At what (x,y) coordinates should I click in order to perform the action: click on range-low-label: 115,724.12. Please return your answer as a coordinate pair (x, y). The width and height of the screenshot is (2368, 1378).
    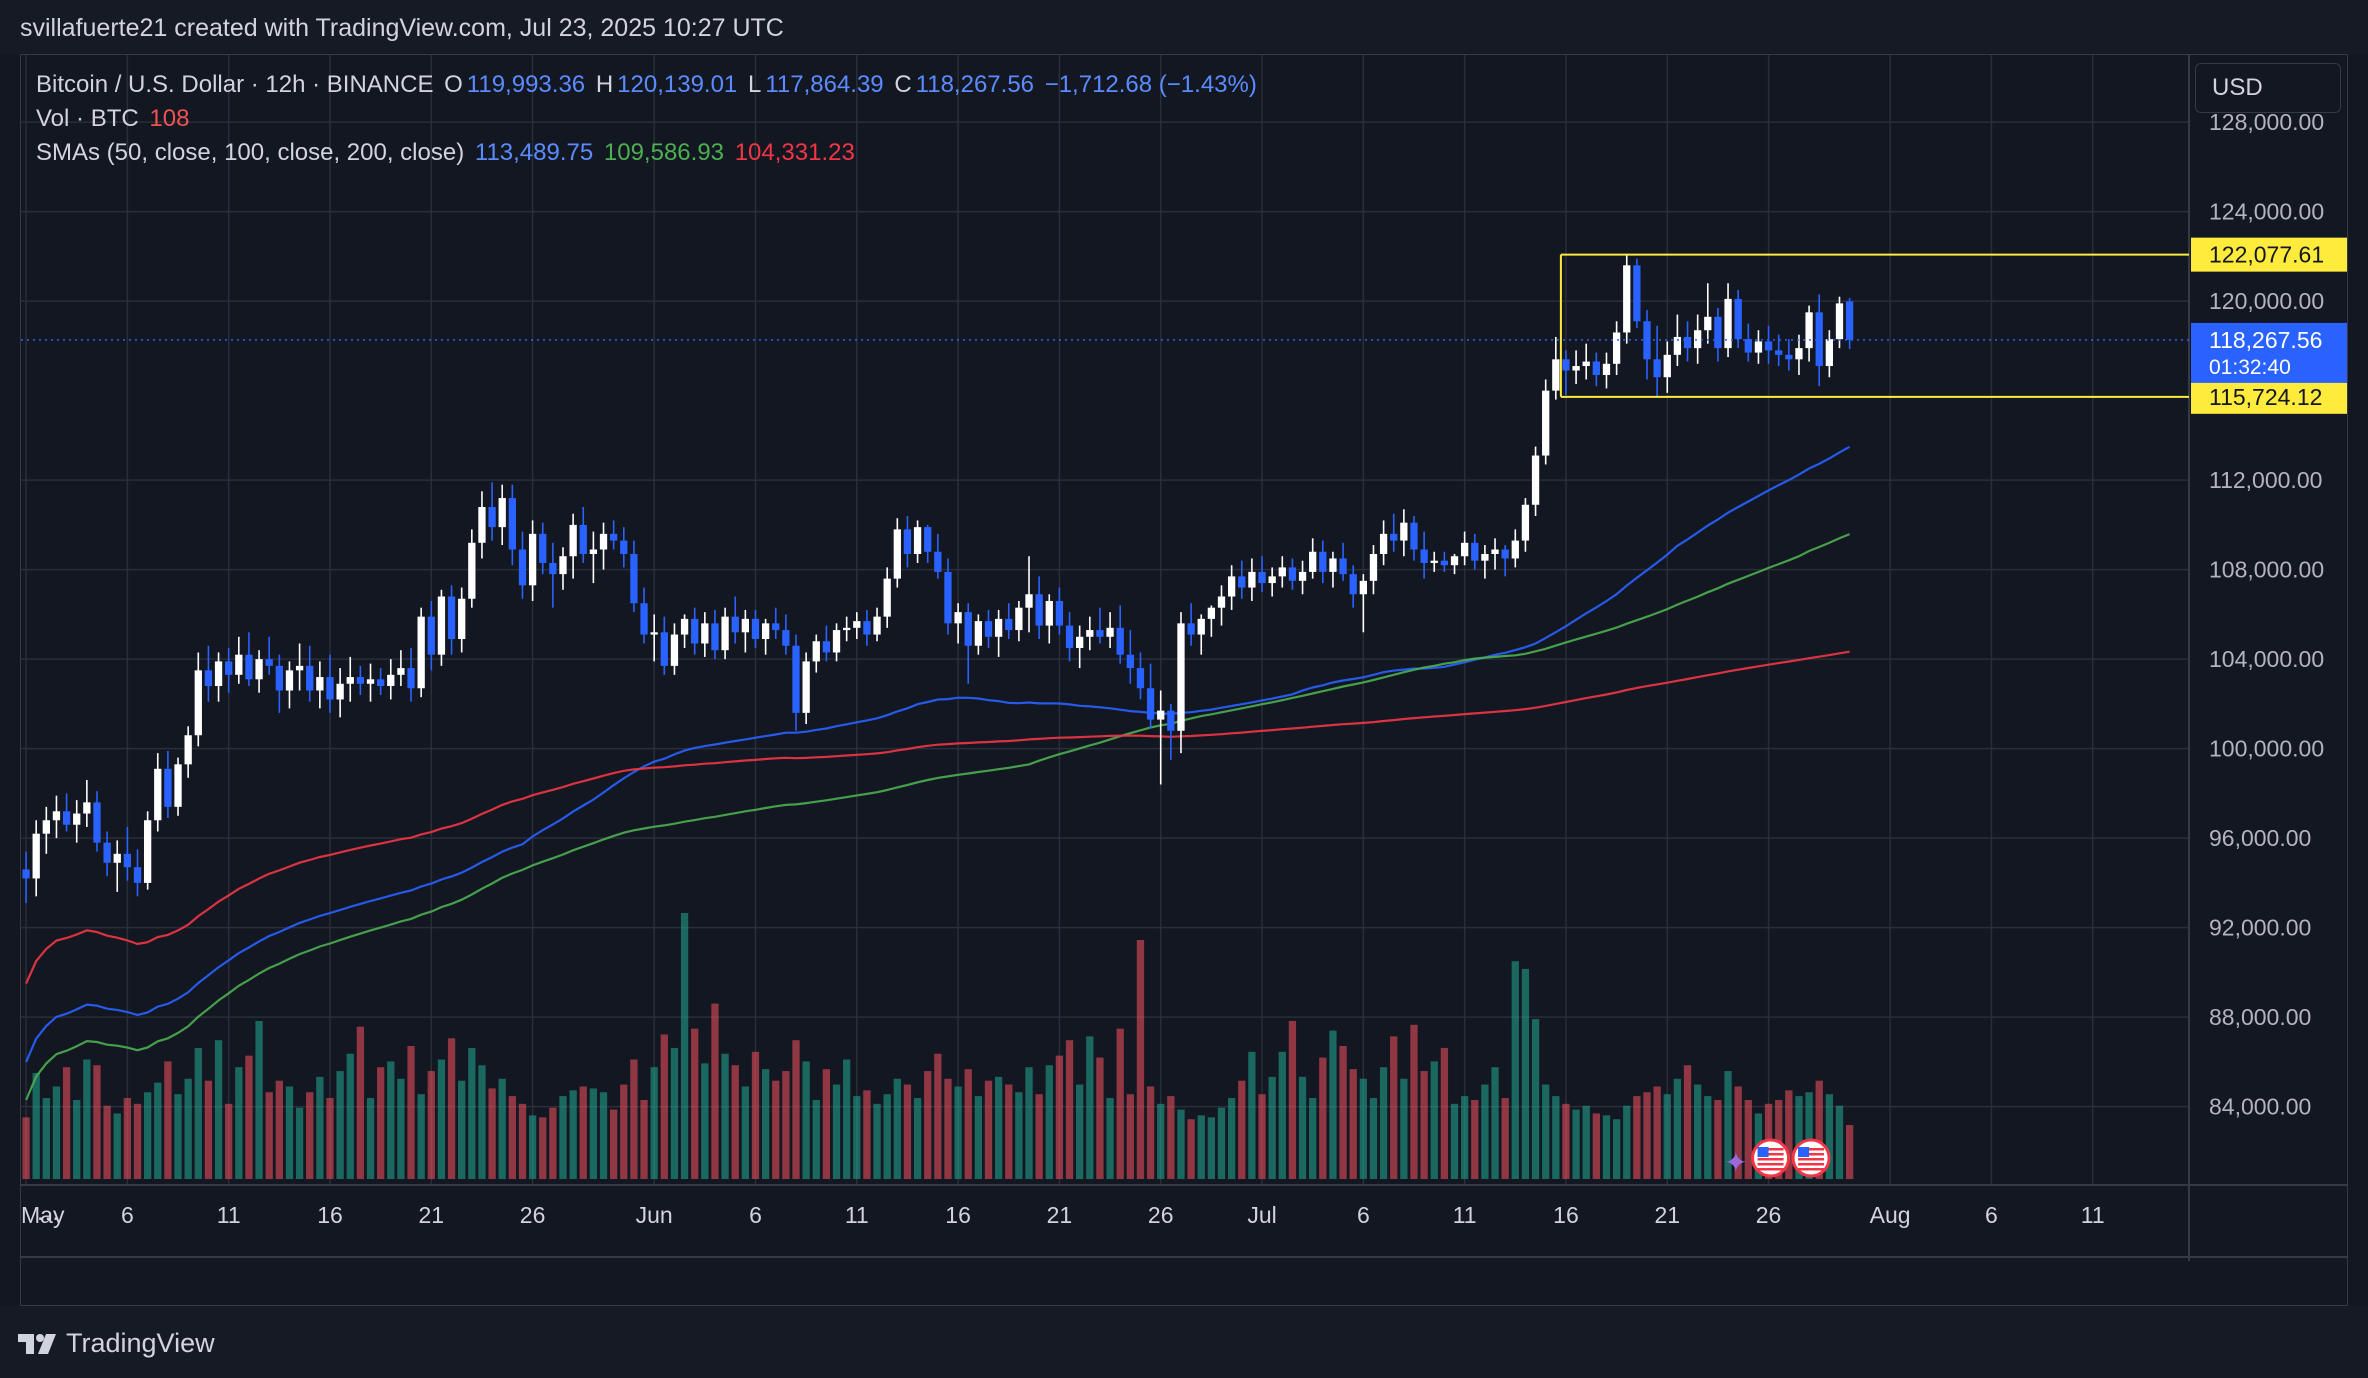
    Looking at the image, I should click on (2265, 397).